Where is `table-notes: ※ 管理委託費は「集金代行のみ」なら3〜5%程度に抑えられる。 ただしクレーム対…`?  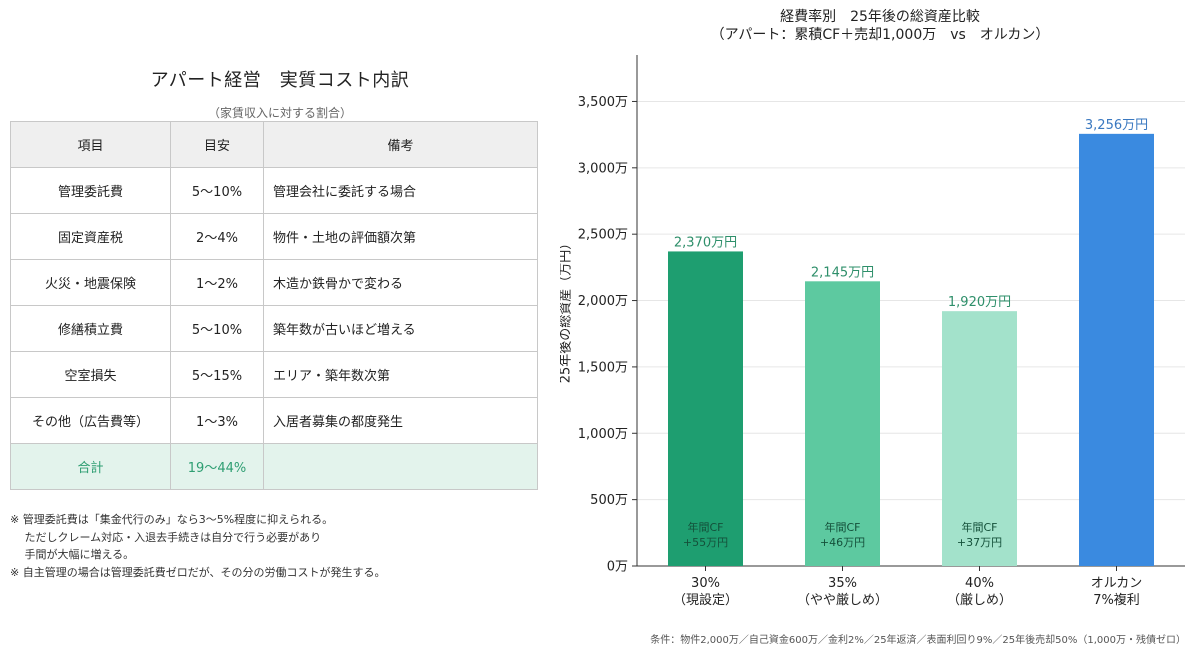 table-notes: ※ 管理委託費は「集金代行のみ」なら3〜5%程度に抑えられる。 ただしクレーム対… is located at coordinates (198, 546).